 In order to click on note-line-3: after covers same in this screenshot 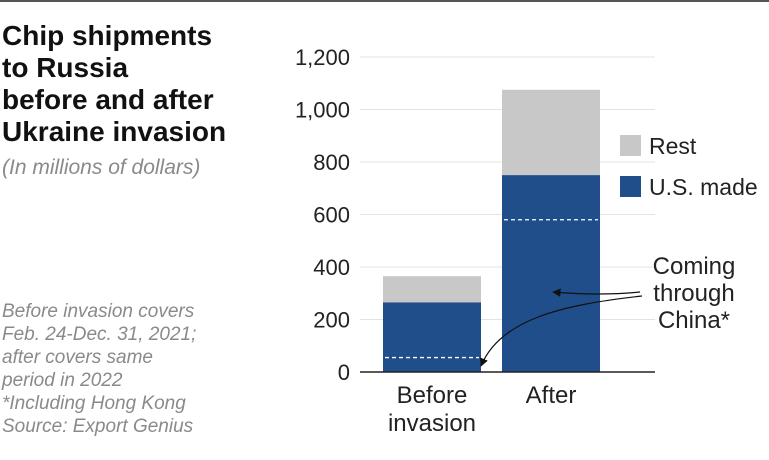, I will do `click(77, 357)`.